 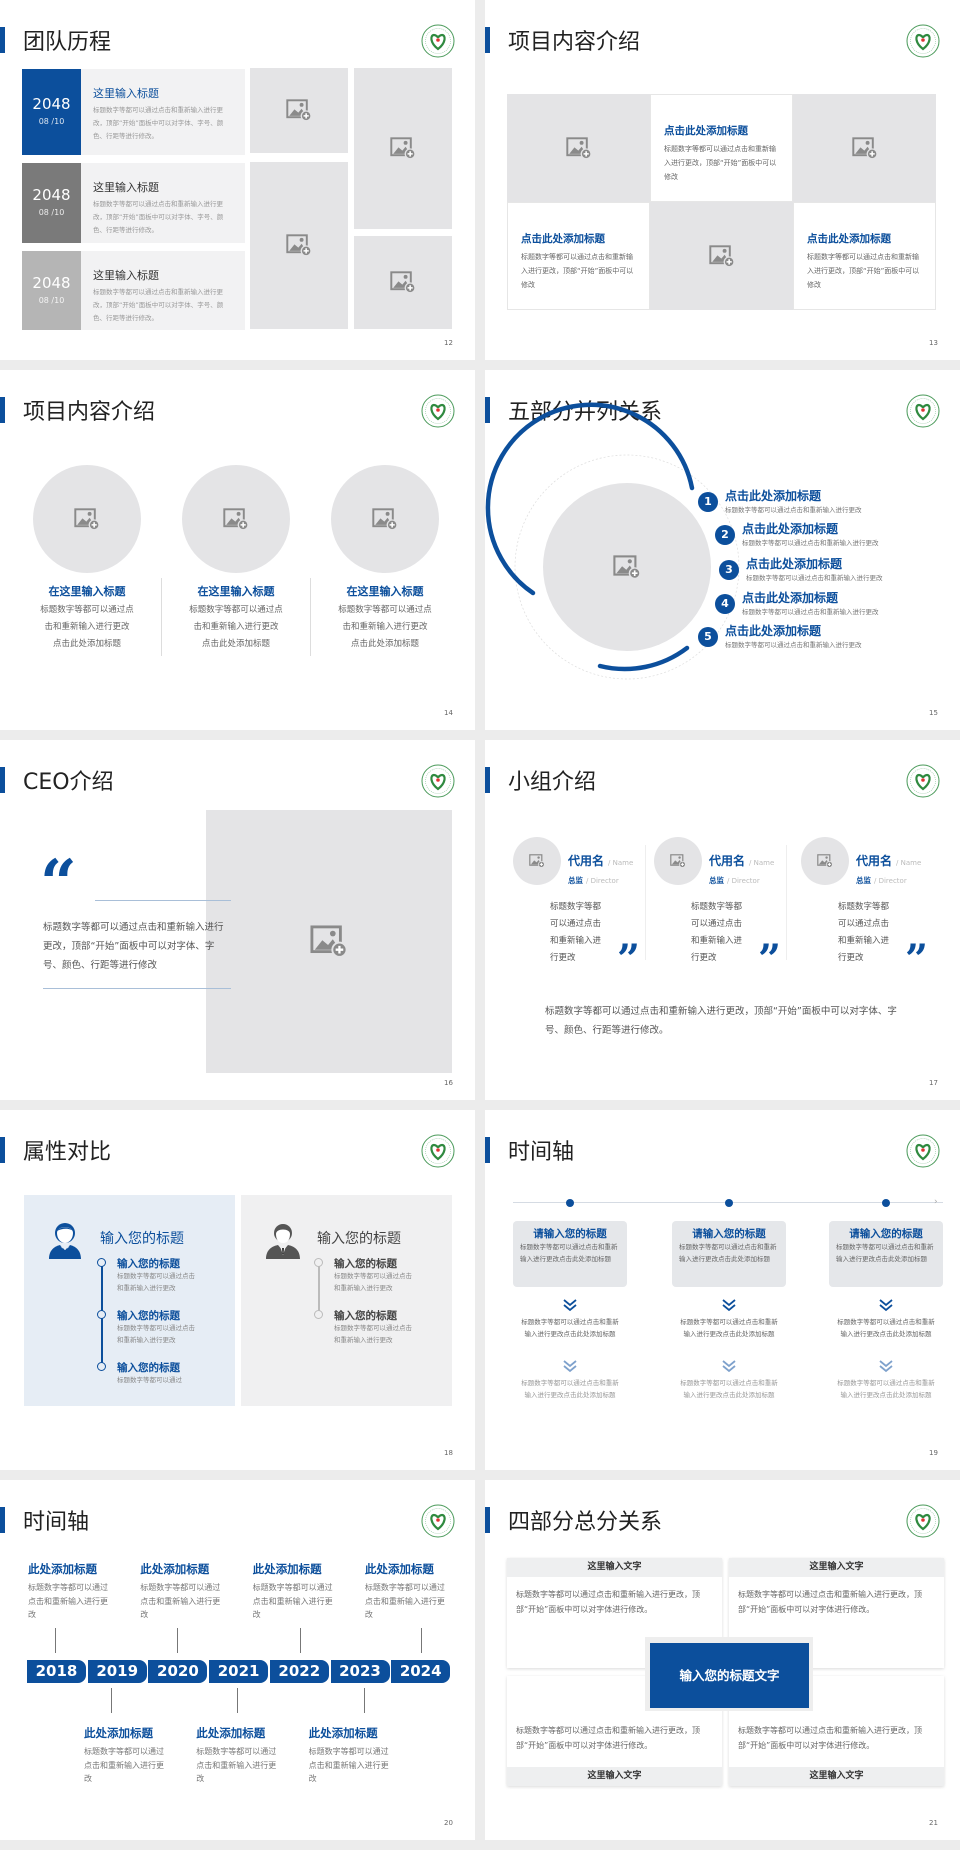 I want to click on year-segment: 2019, so click(x=117, y=1671).